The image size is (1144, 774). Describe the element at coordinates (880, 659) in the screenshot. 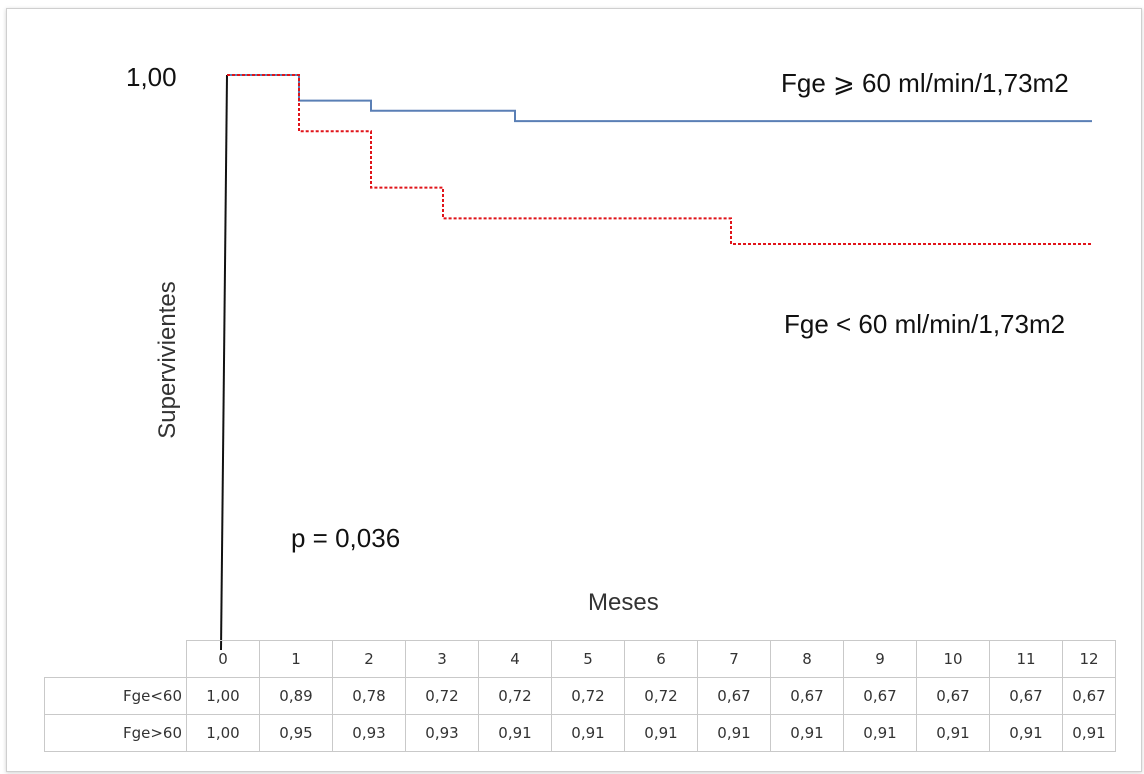

I see `table-header-cell: 9` at that location.